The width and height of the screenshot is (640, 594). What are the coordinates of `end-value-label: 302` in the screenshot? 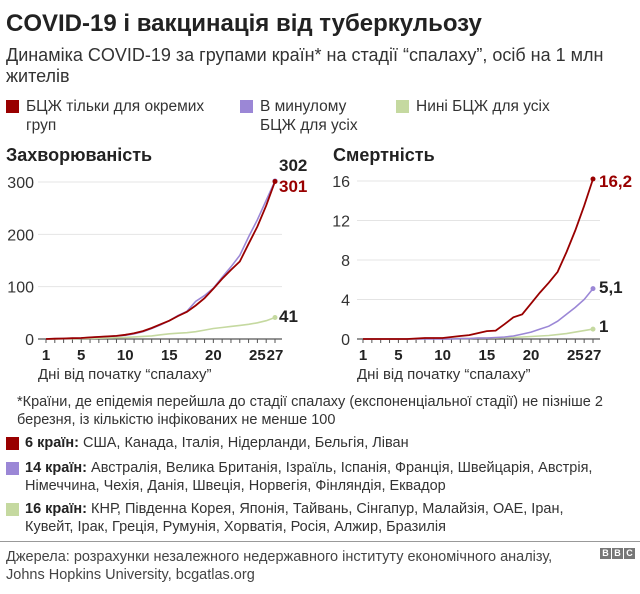 It's located at (293, 165).